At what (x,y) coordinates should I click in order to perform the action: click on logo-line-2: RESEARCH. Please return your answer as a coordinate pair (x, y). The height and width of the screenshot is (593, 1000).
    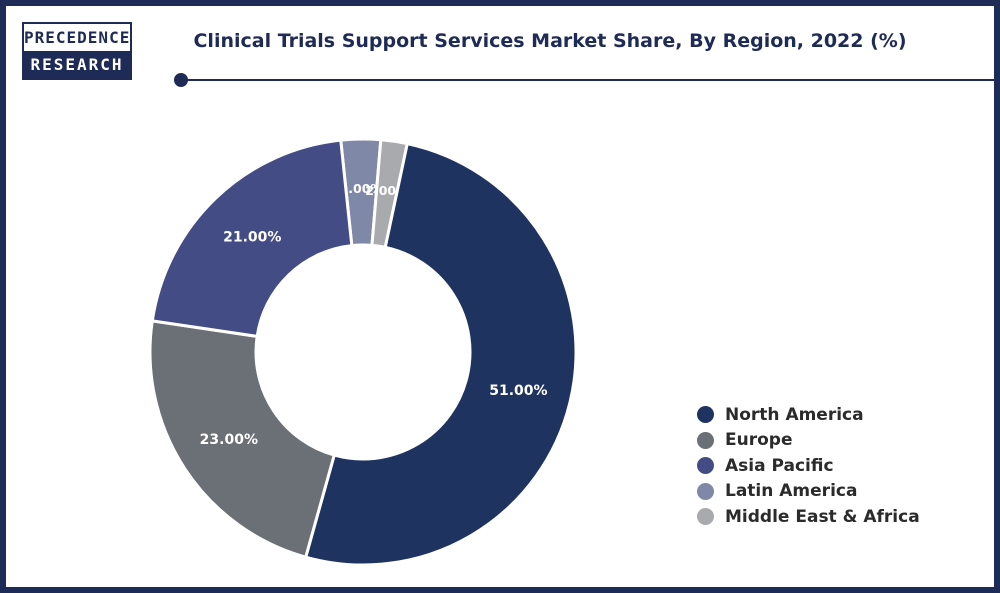
    Looking at the image, I should click on (77, 64).